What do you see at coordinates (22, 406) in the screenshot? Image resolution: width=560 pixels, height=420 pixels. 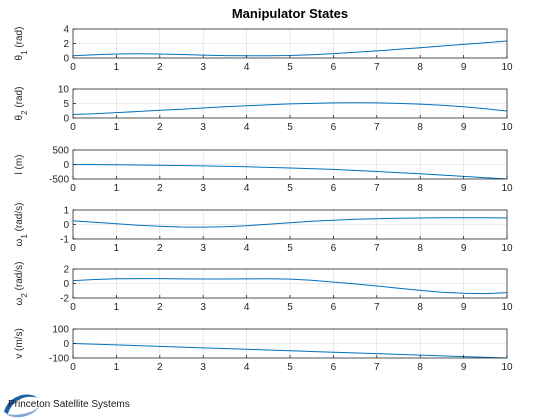 I see `swoosh-logo-icon` at bounding box center [22, 406].